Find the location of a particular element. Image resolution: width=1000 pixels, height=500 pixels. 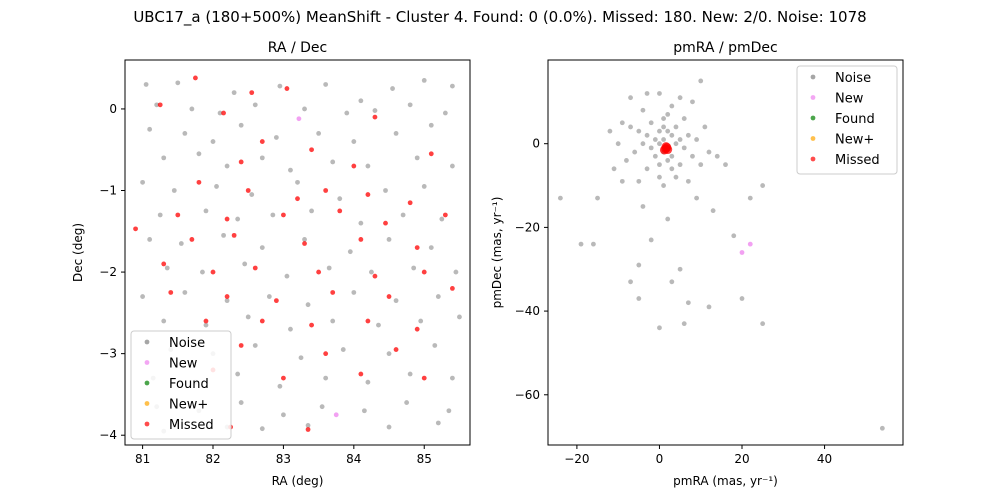

x-tick-label: −20 is located at coordinates (576, 459).